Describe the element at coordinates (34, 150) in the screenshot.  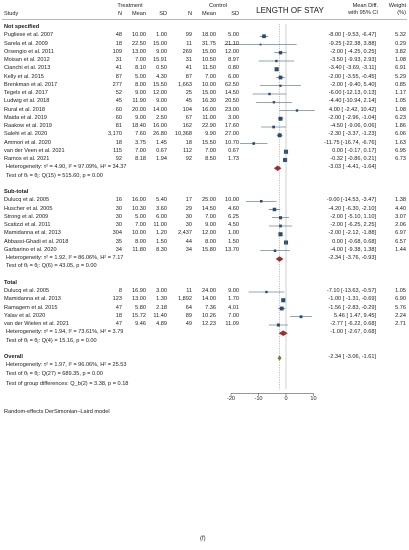
I see `study-label: van der Veen et al. 2021` at that location.